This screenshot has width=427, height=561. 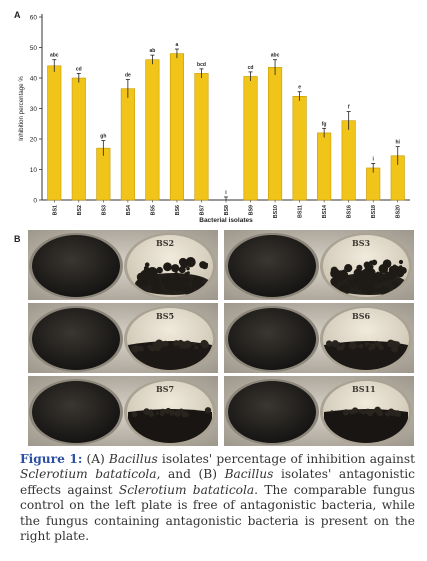 What do you see at coordinates (34, 109) in the screenshot?
I see `y-tick-label: 30` at bounding box center [34, 109].